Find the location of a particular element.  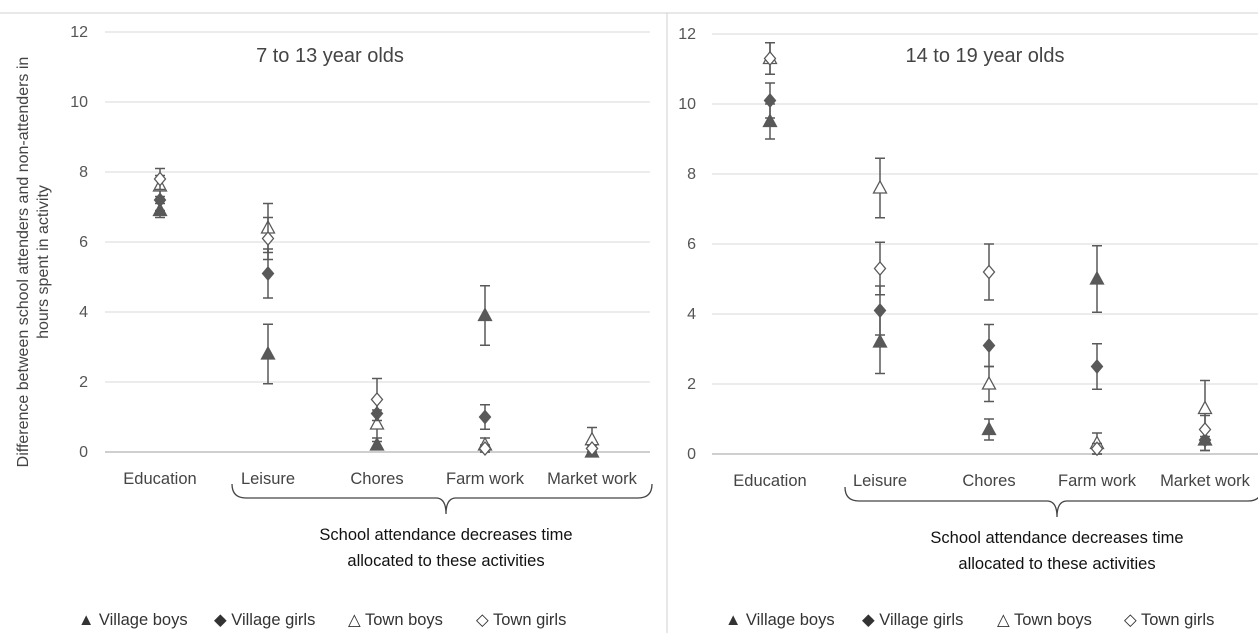

annotation-line2-7-13: allocated to these activities is located at coordinates (445, 561).